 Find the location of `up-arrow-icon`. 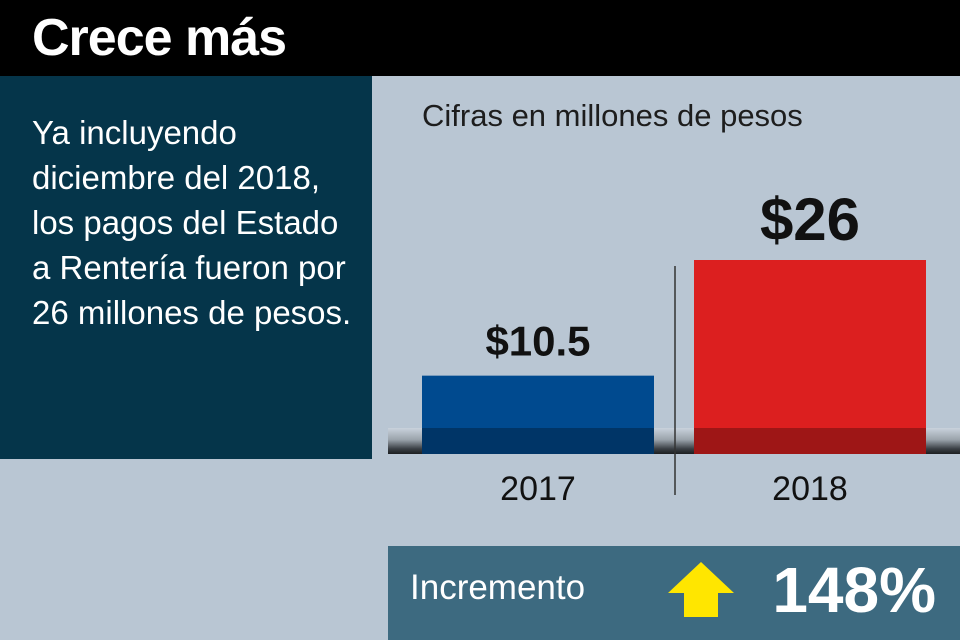

up-arrow-icon is located at coordinates (701, 592).